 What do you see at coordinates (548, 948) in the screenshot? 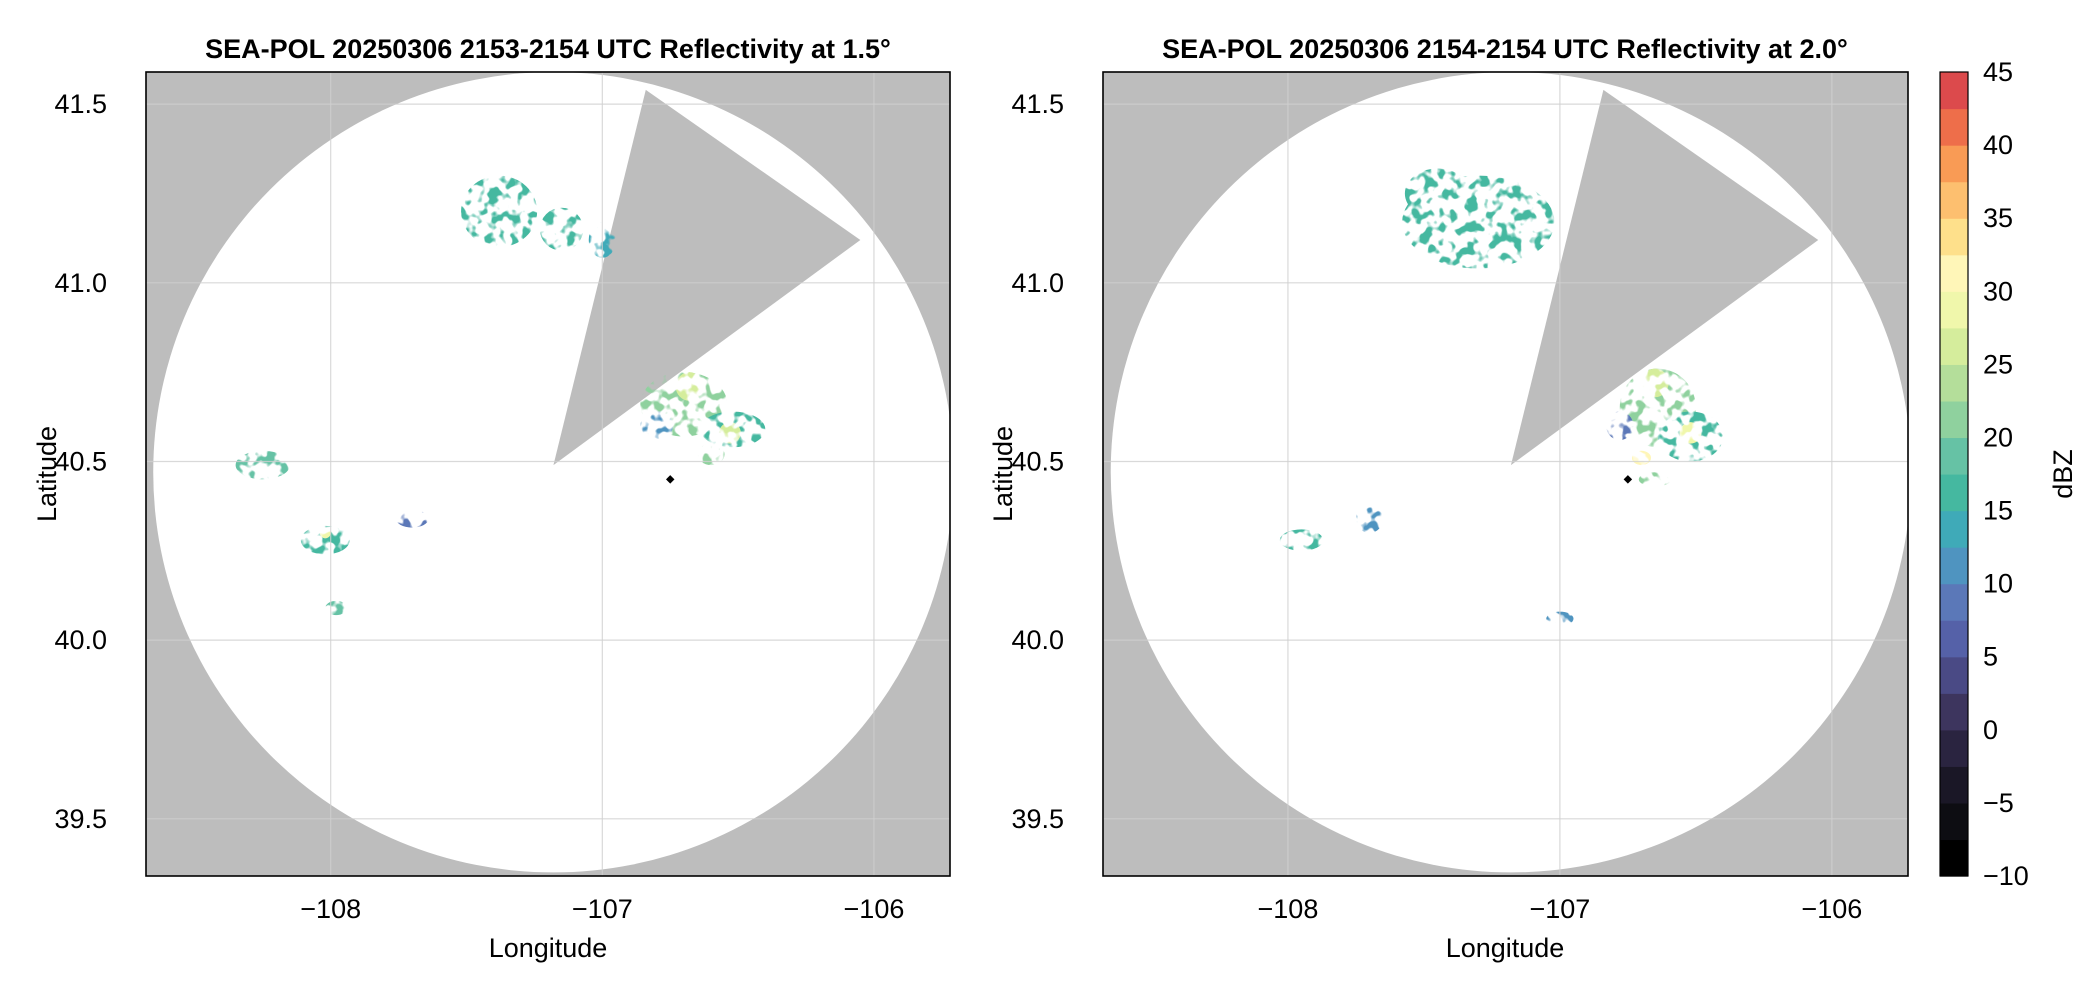
I see `panel-left-x-axis-label: Longitude` at bounding box center [548, 948].